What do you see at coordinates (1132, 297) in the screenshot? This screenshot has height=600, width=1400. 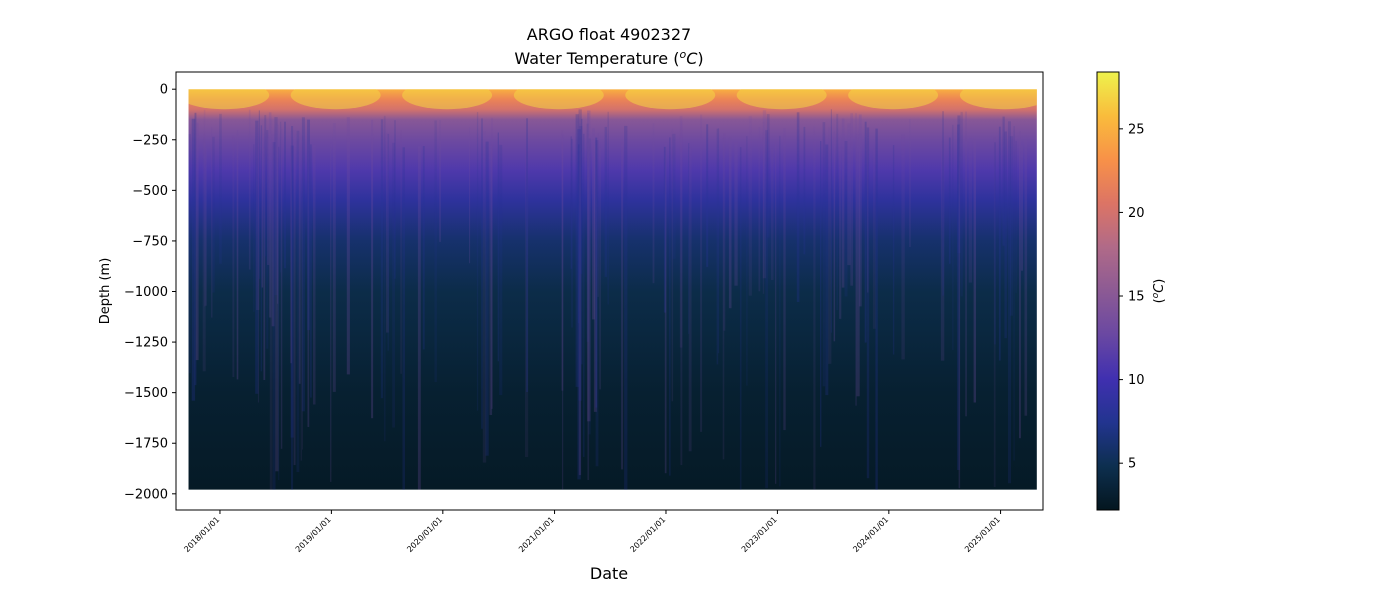 I see `colorbar-ticks: 5 10 15 20 25` at bounding box center [1132, 297].